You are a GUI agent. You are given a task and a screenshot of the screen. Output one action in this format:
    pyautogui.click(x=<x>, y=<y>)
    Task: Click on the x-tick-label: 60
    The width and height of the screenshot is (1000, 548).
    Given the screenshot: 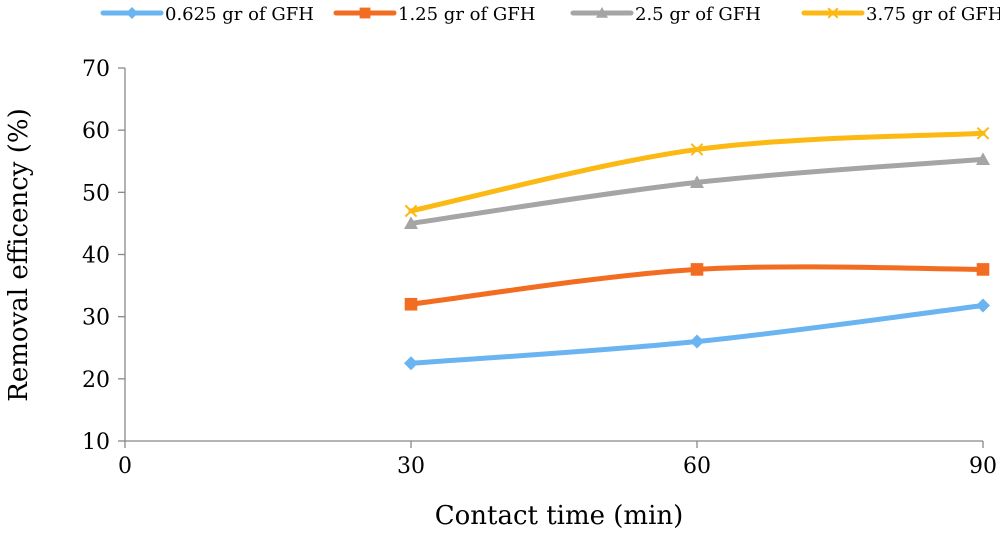 What is the action you would take?
    pyautogui.click(x=697, y=466)
    